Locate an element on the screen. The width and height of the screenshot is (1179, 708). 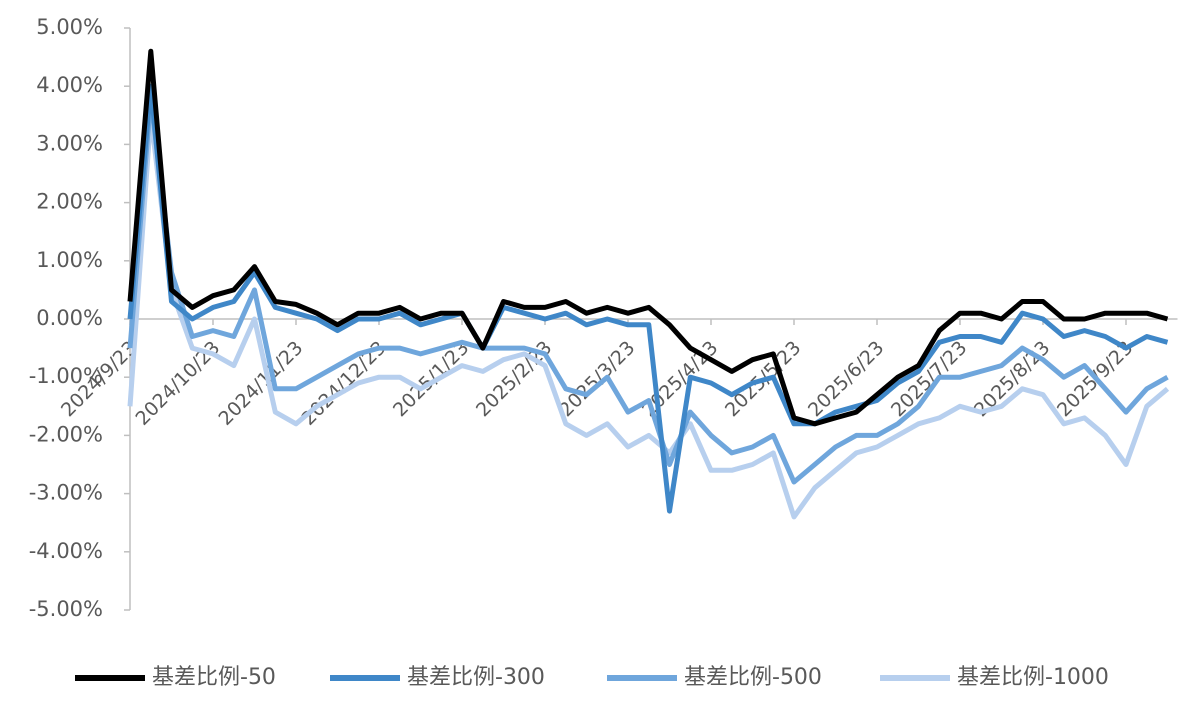
y-tick-label: 1.00% is located at coordinates (69, 260).